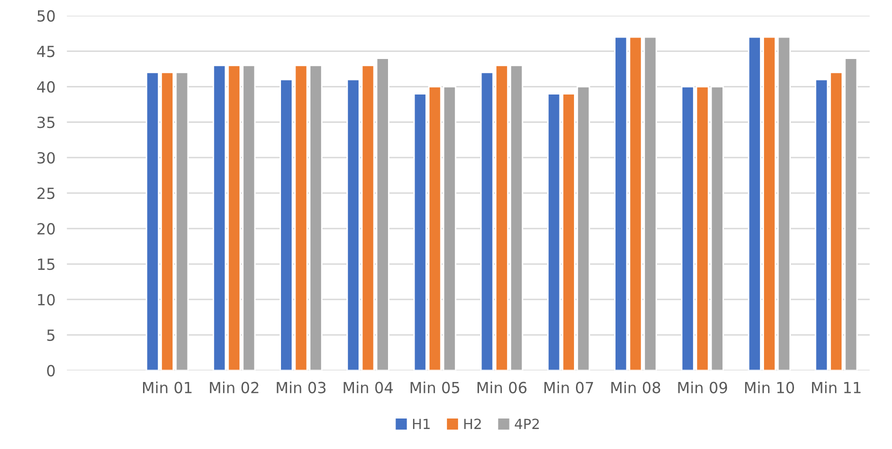 Image resolution: width=892 pixels, height=449 pixels. I want to click on x-tick-label: Min 03, so click(301, 388).